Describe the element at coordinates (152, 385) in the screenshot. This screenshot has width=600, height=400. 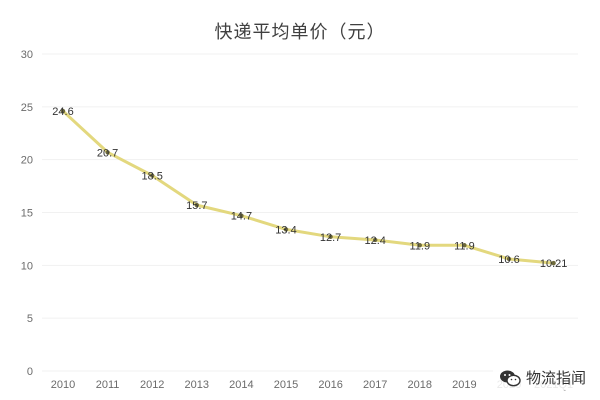
I see `x-tick-label: 2012` at that location.